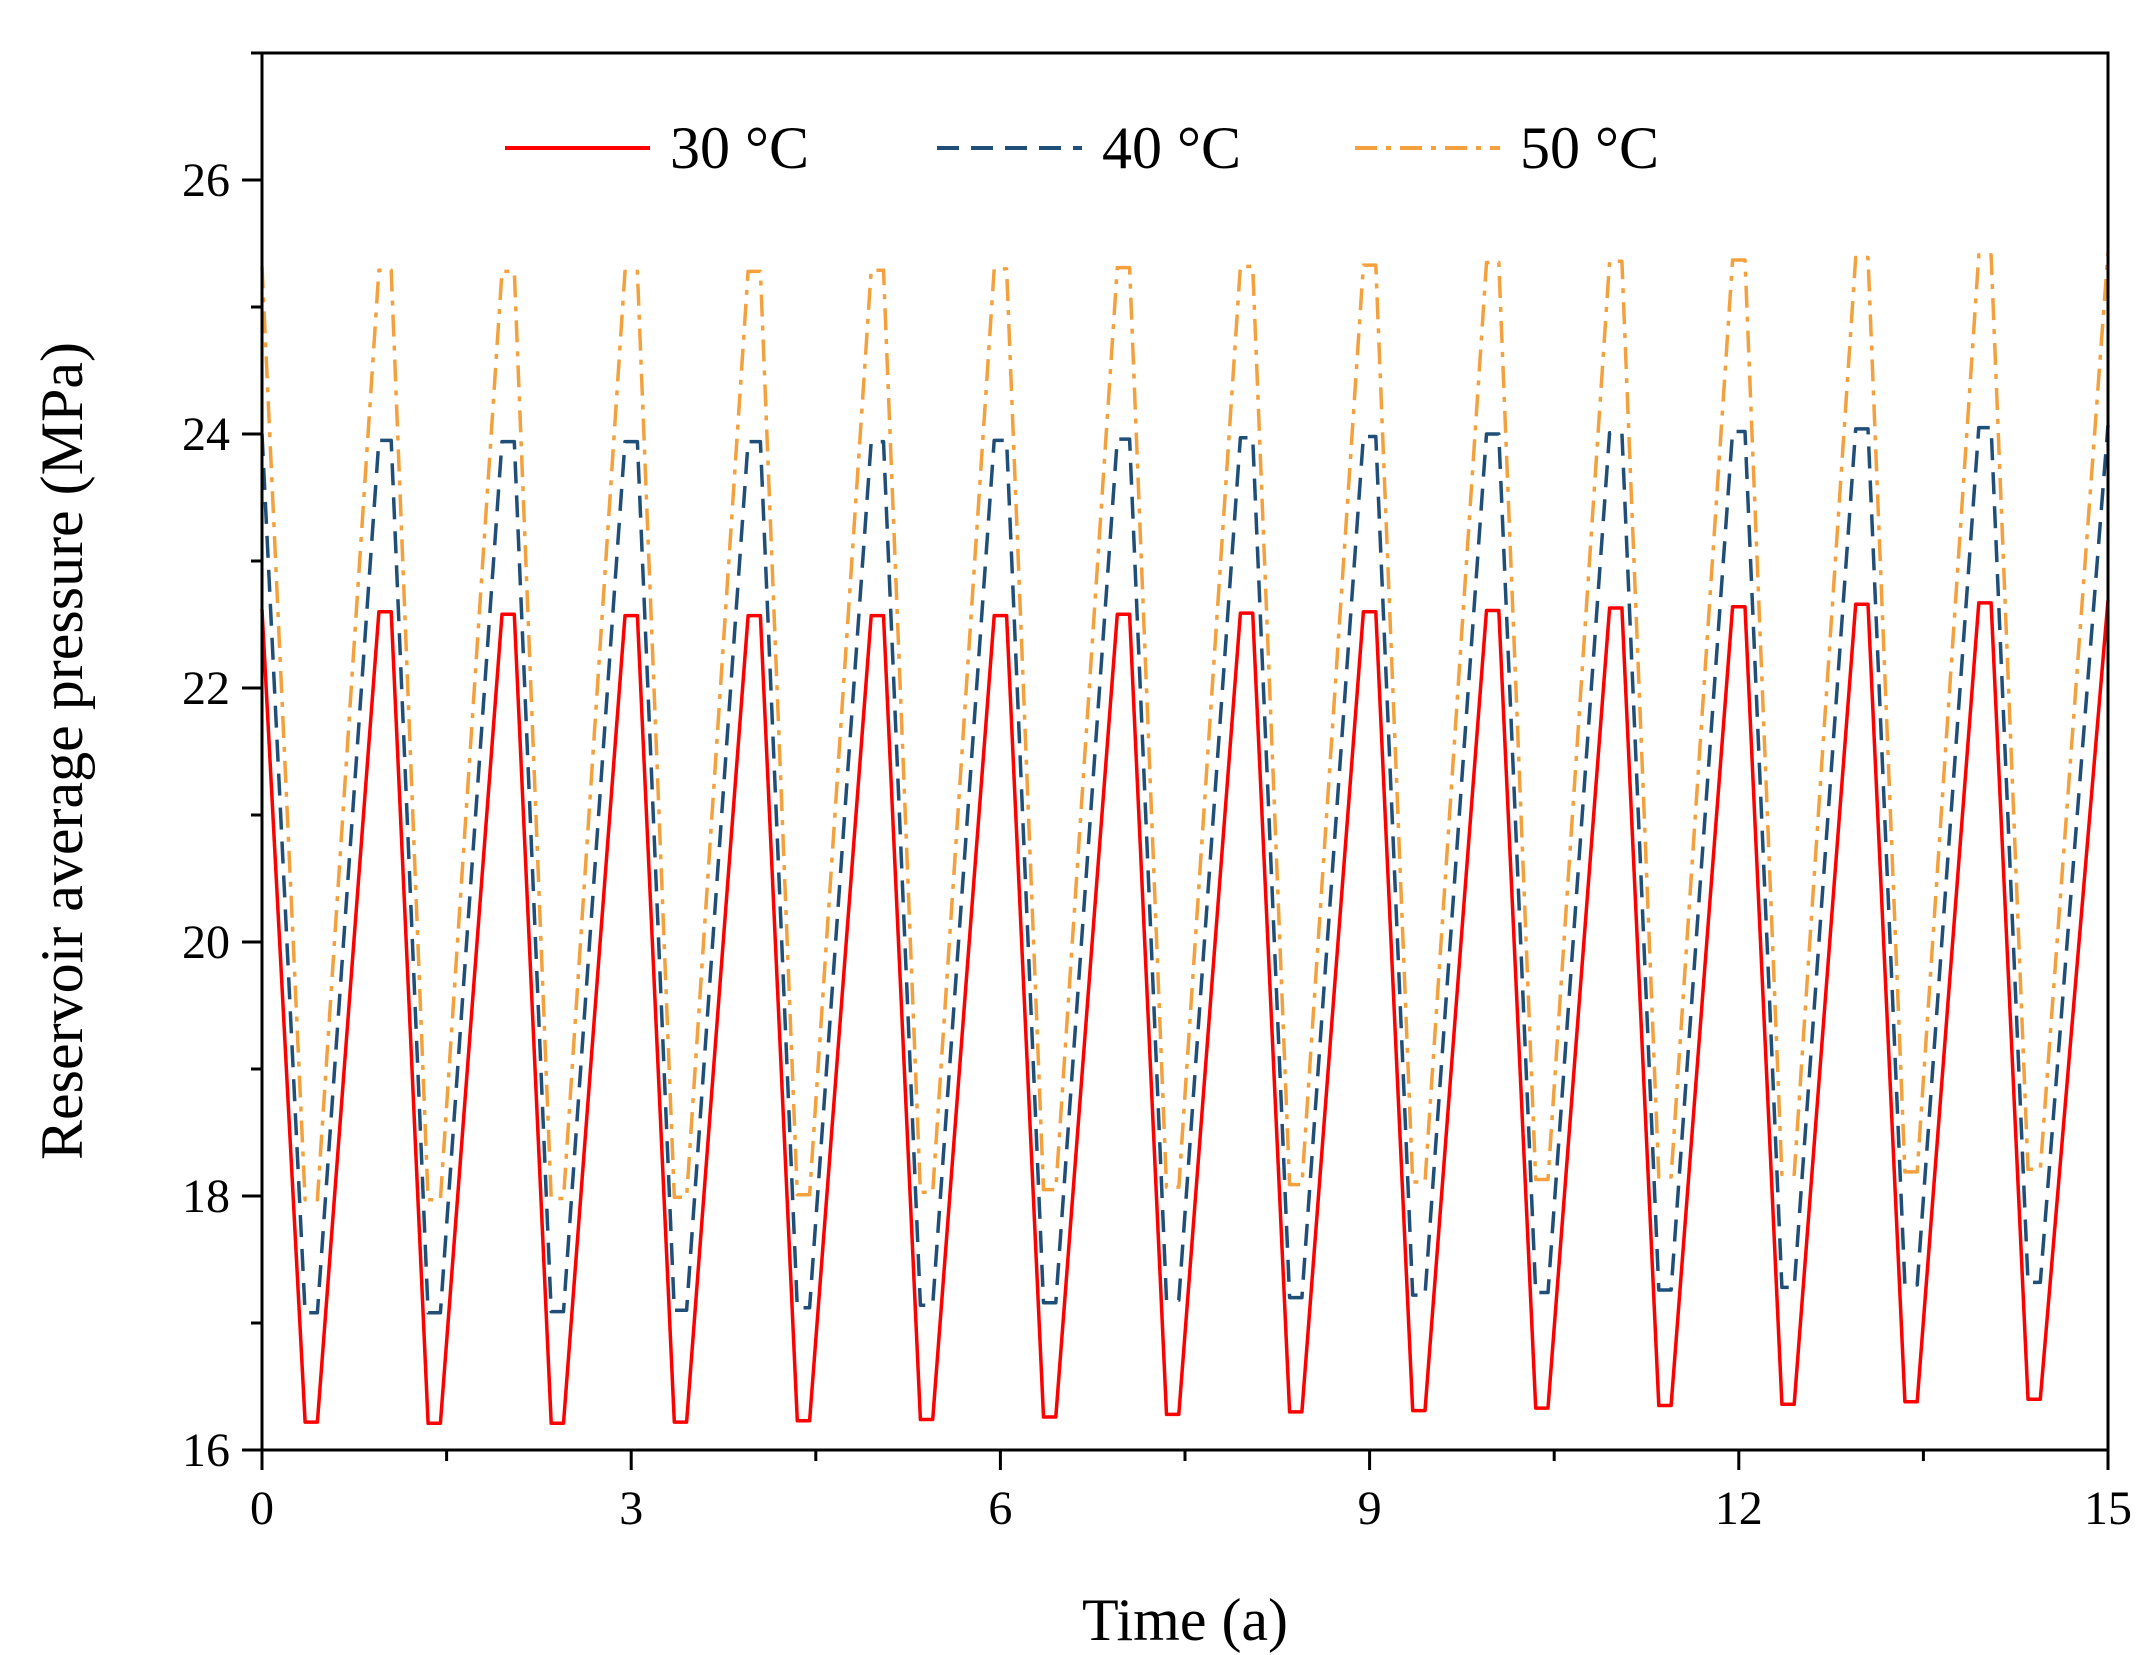 This screenshot has width=2156, height=1655. I want to click on y-tick-label: 18, so click(206, 1196).